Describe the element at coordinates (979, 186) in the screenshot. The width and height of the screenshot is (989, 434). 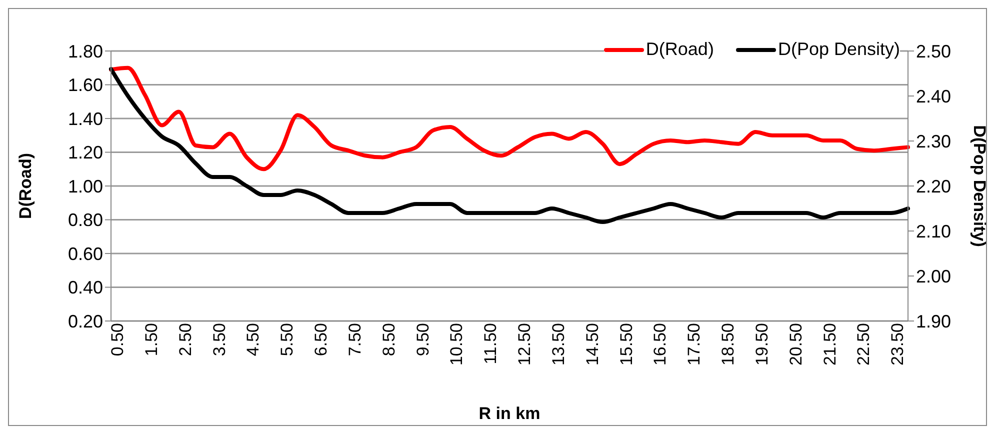
I see `y2-axis-title: D(Pop Density)` at that location.